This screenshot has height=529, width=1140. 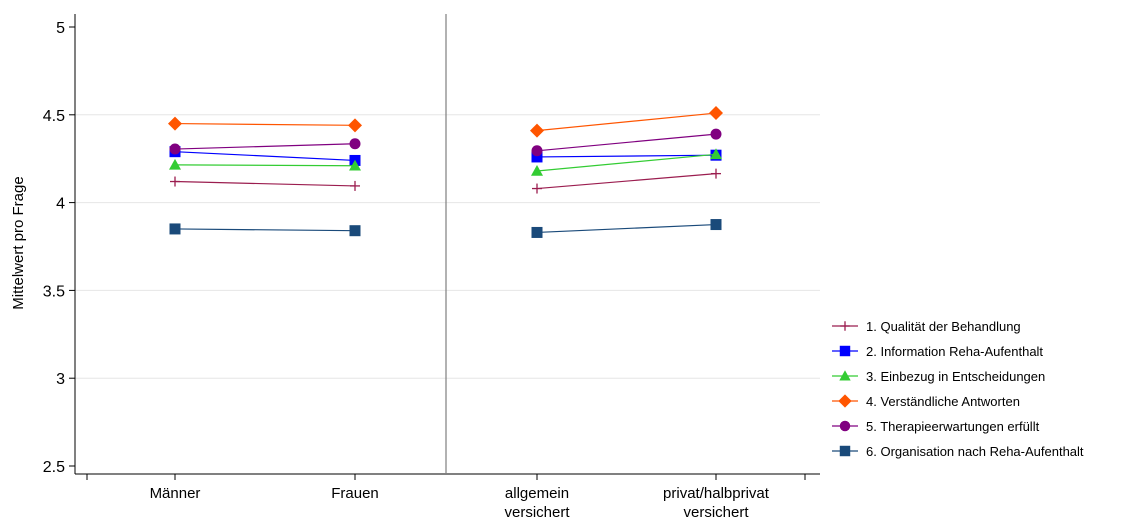 I want to click on legend-item: 5. Therapieerwartungen erfüllt, so click(x=936, y=426).